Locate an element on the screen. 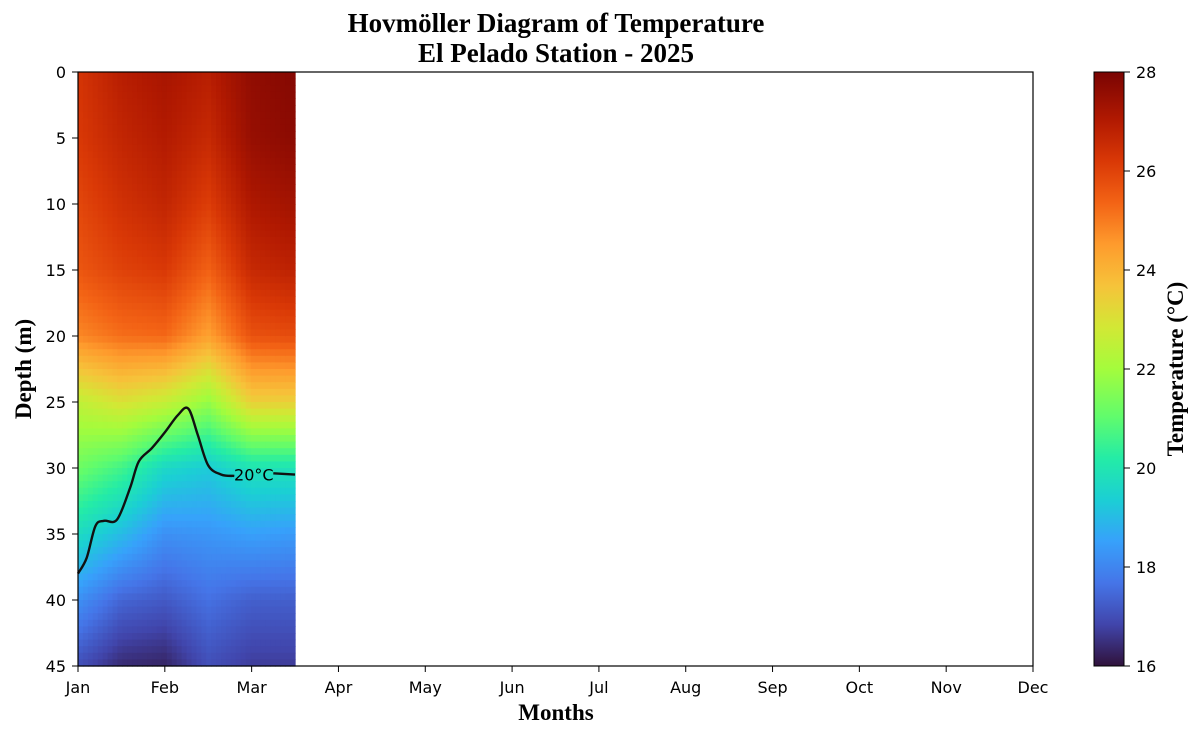 The image size is (1200, 738). x-tick-label: Sep is located at coordinates (772, 687).